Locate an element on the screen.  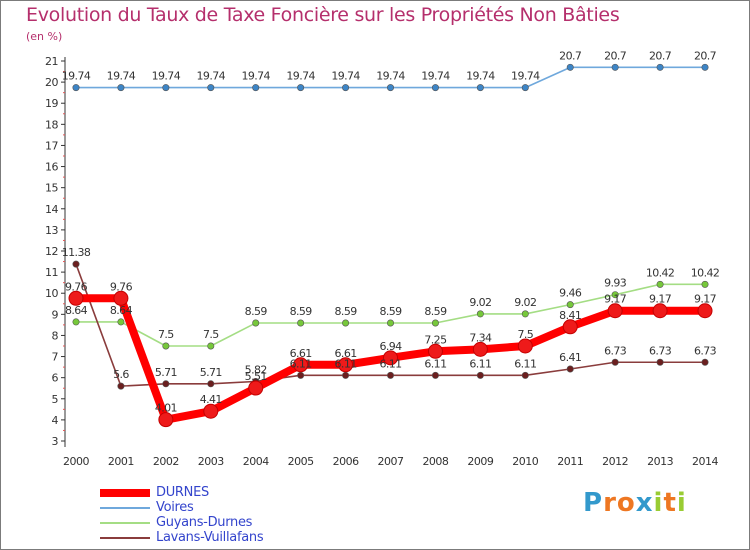
data-label: 4.41 is located at coordinates (211, 399).